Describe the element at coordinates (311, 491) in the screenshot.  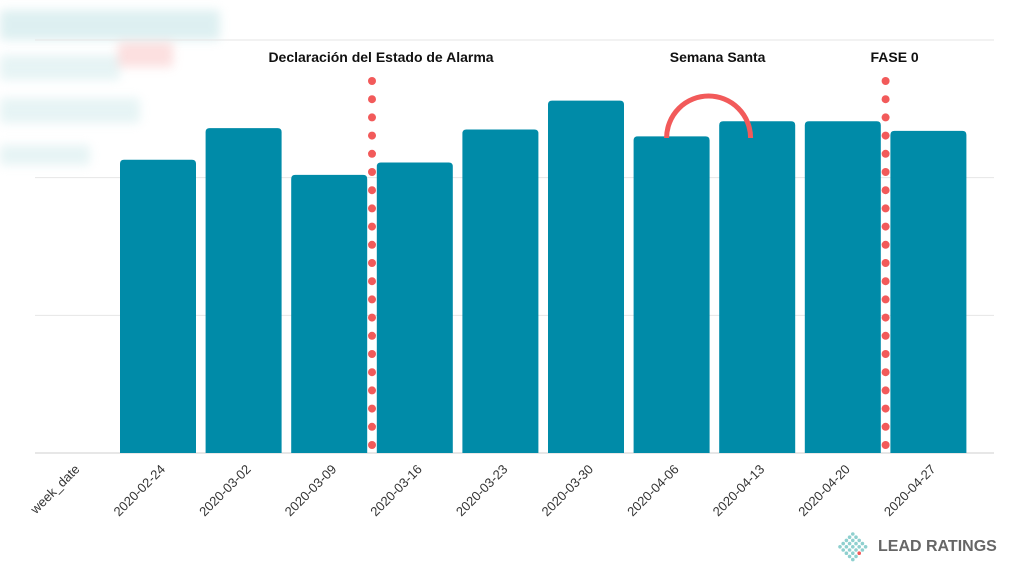
I see `x-tick-label: 2020-03-09` at that location.